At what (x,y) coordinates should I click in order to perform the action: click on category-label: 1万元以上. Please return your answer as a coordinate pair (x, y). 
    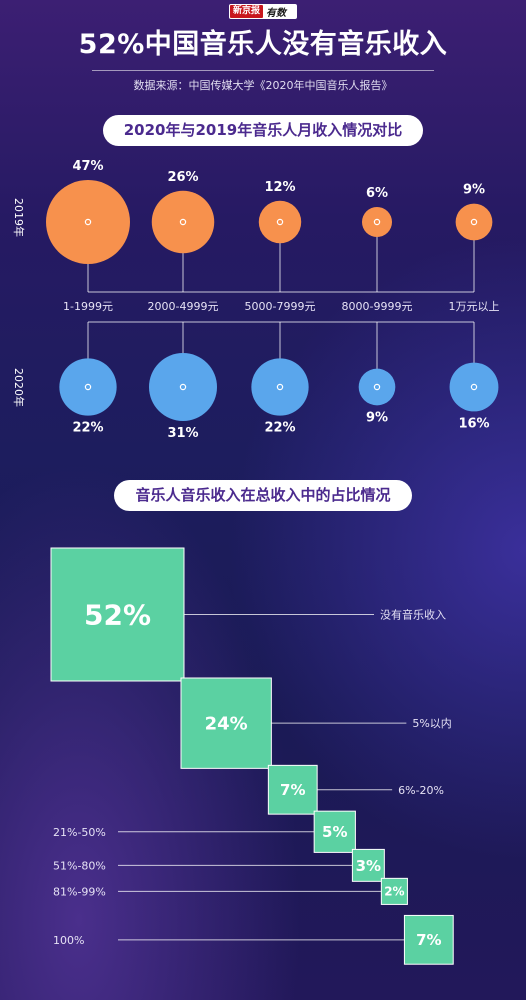
    Looking at the image, I should click on (474, 306).